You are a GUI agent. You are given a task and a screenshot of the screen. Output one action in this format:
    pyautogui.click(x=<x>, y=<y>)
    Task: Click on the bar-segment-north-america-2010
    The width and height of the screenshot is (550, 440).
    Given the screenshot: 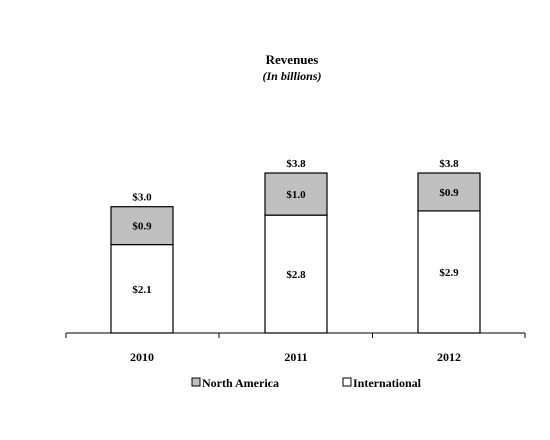 What is the action you would take?
    pyautogui.click(x=142, y=226)
    